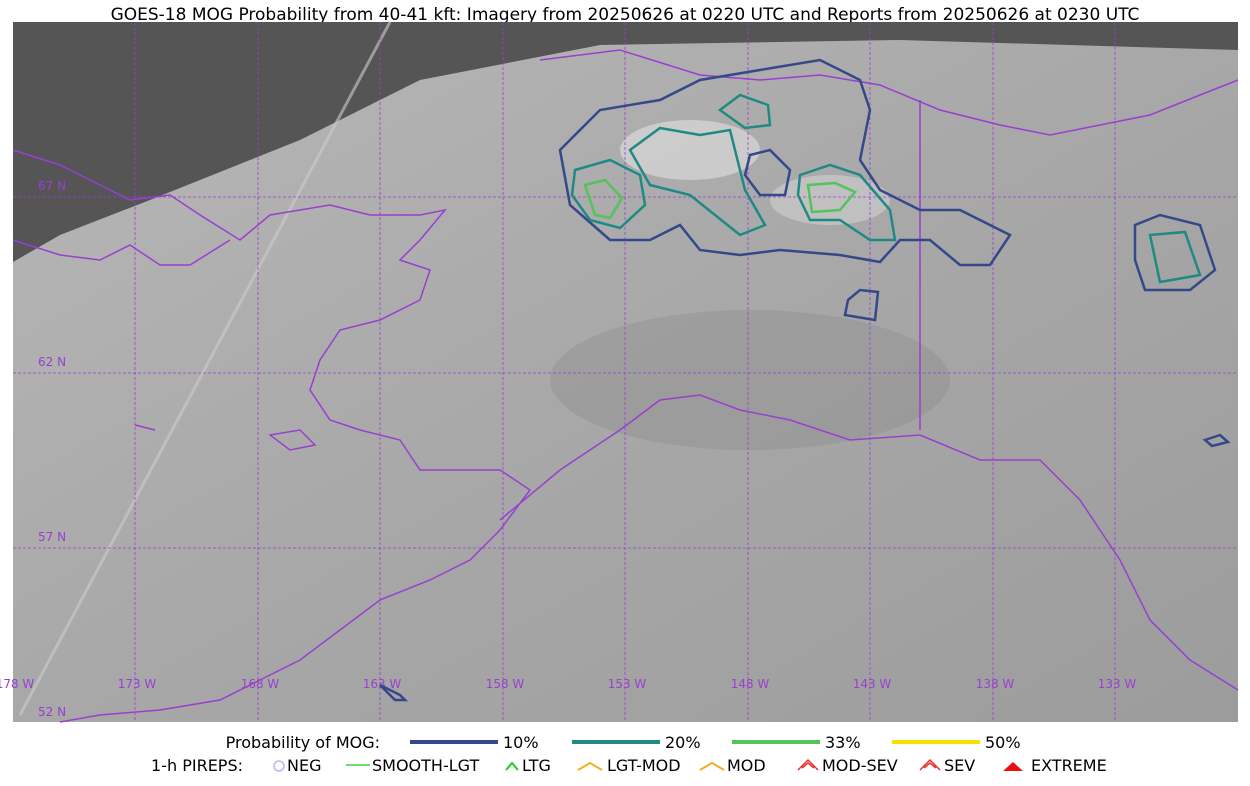  What do you see at coordinates (197, 765) in the screenshot?
I see `legend-heading: 1-h PIREPS:` at bounding box center [197, 765].